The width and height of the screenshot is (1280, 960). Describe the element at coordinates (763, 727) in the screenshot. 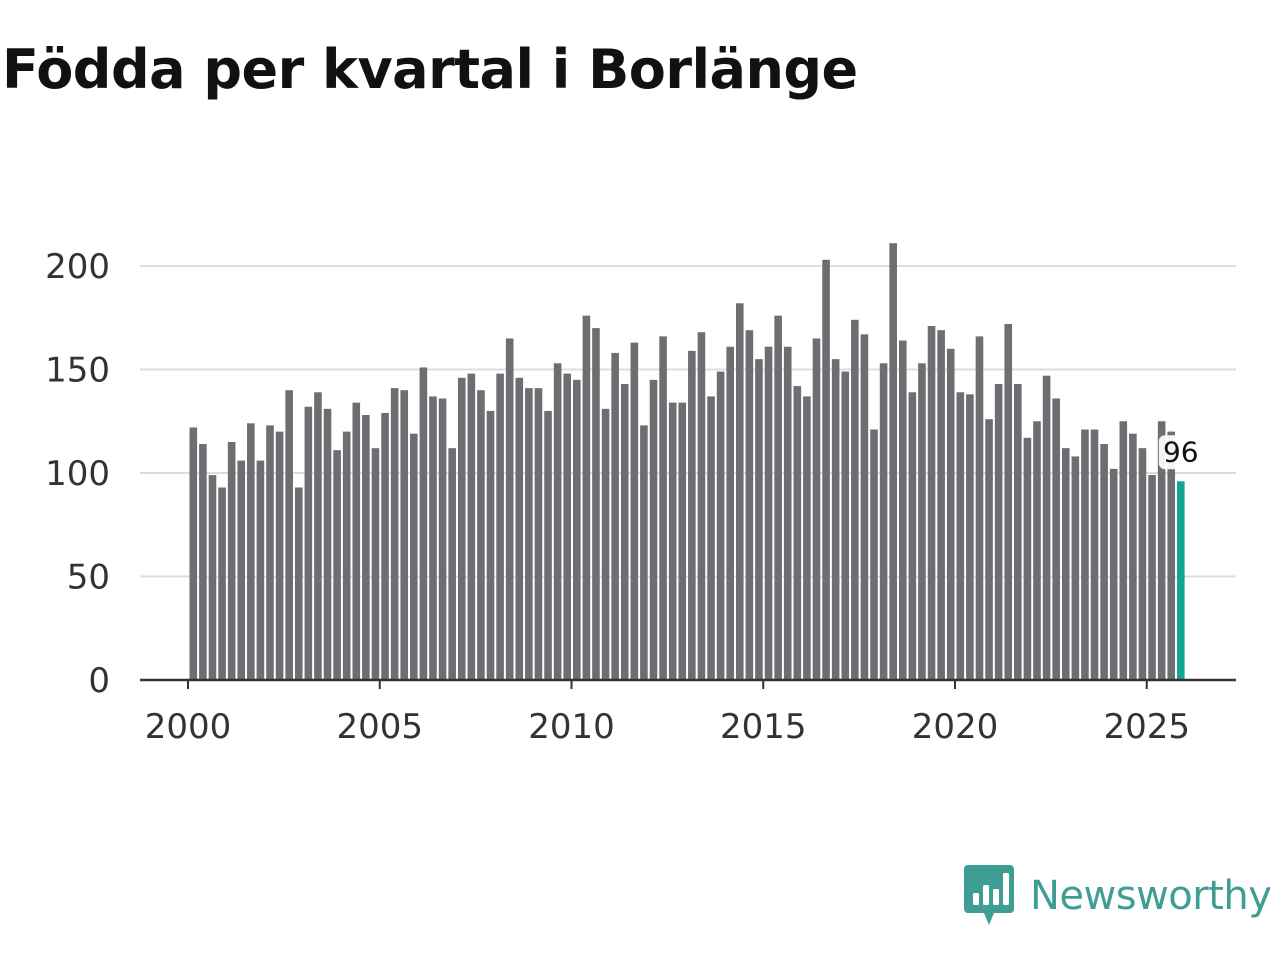

I see `x-tick-label-2015: 2015` at that location.